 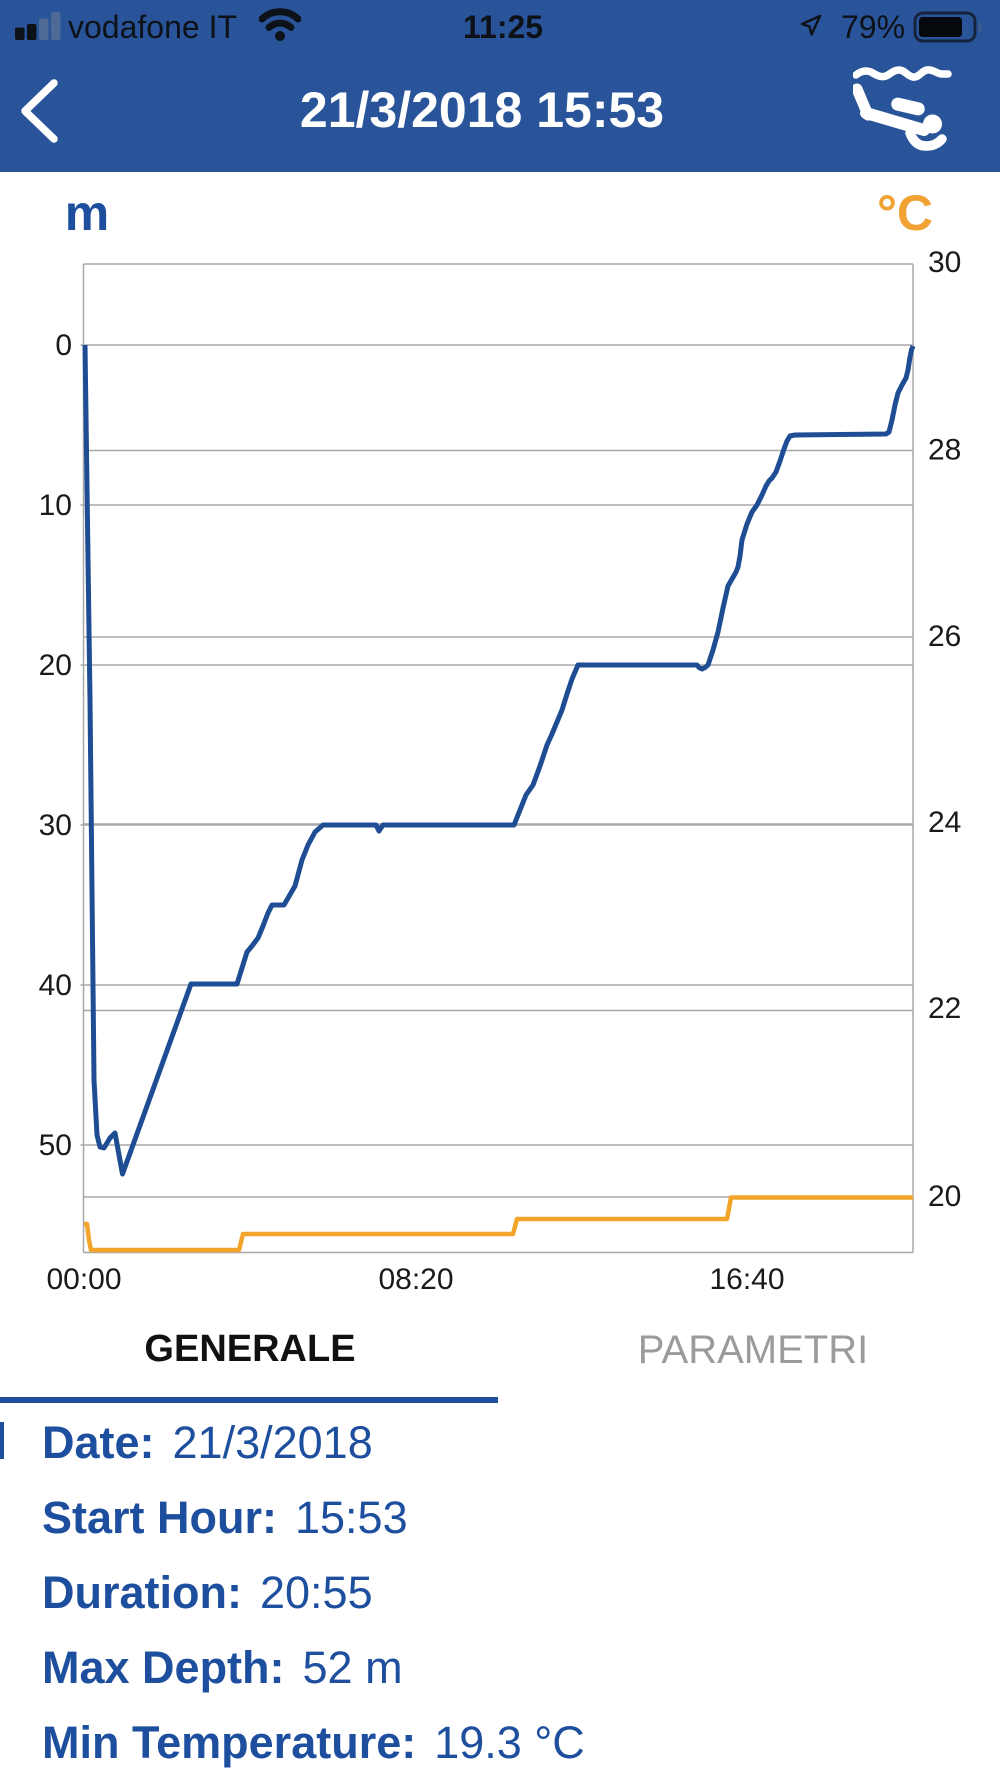 What do you see at coordinates (944, 822) in the screenshot?
I see `svg-text: 24` at bounding box center [944, 822].